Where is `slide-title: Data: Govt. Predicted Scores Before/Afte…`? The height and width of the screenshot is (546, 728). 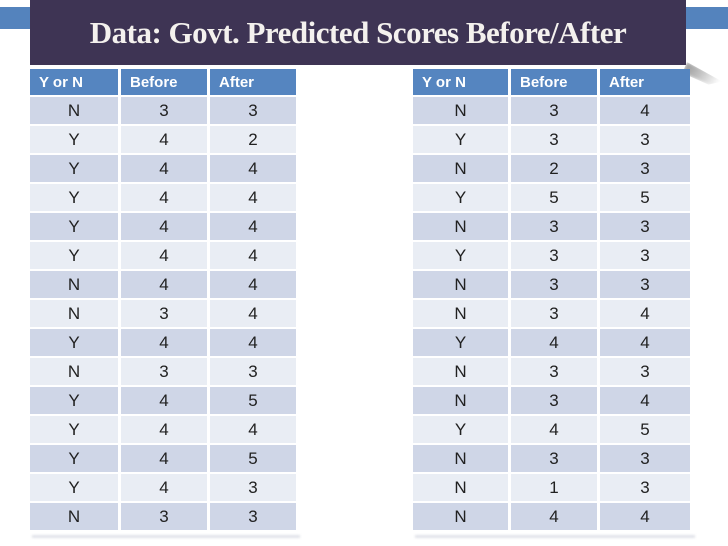
slide-title: Data: Govt. Predicted Scores Before/Afte… is located at coordinates (358, 32).